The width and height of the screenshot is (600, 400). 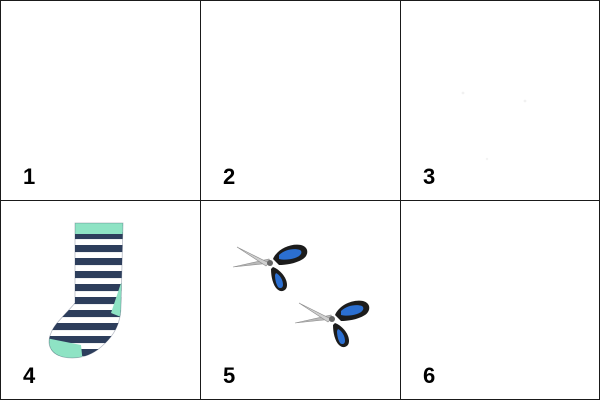 I want to click on cell-number-label: 3, so click(x=429, y=176).